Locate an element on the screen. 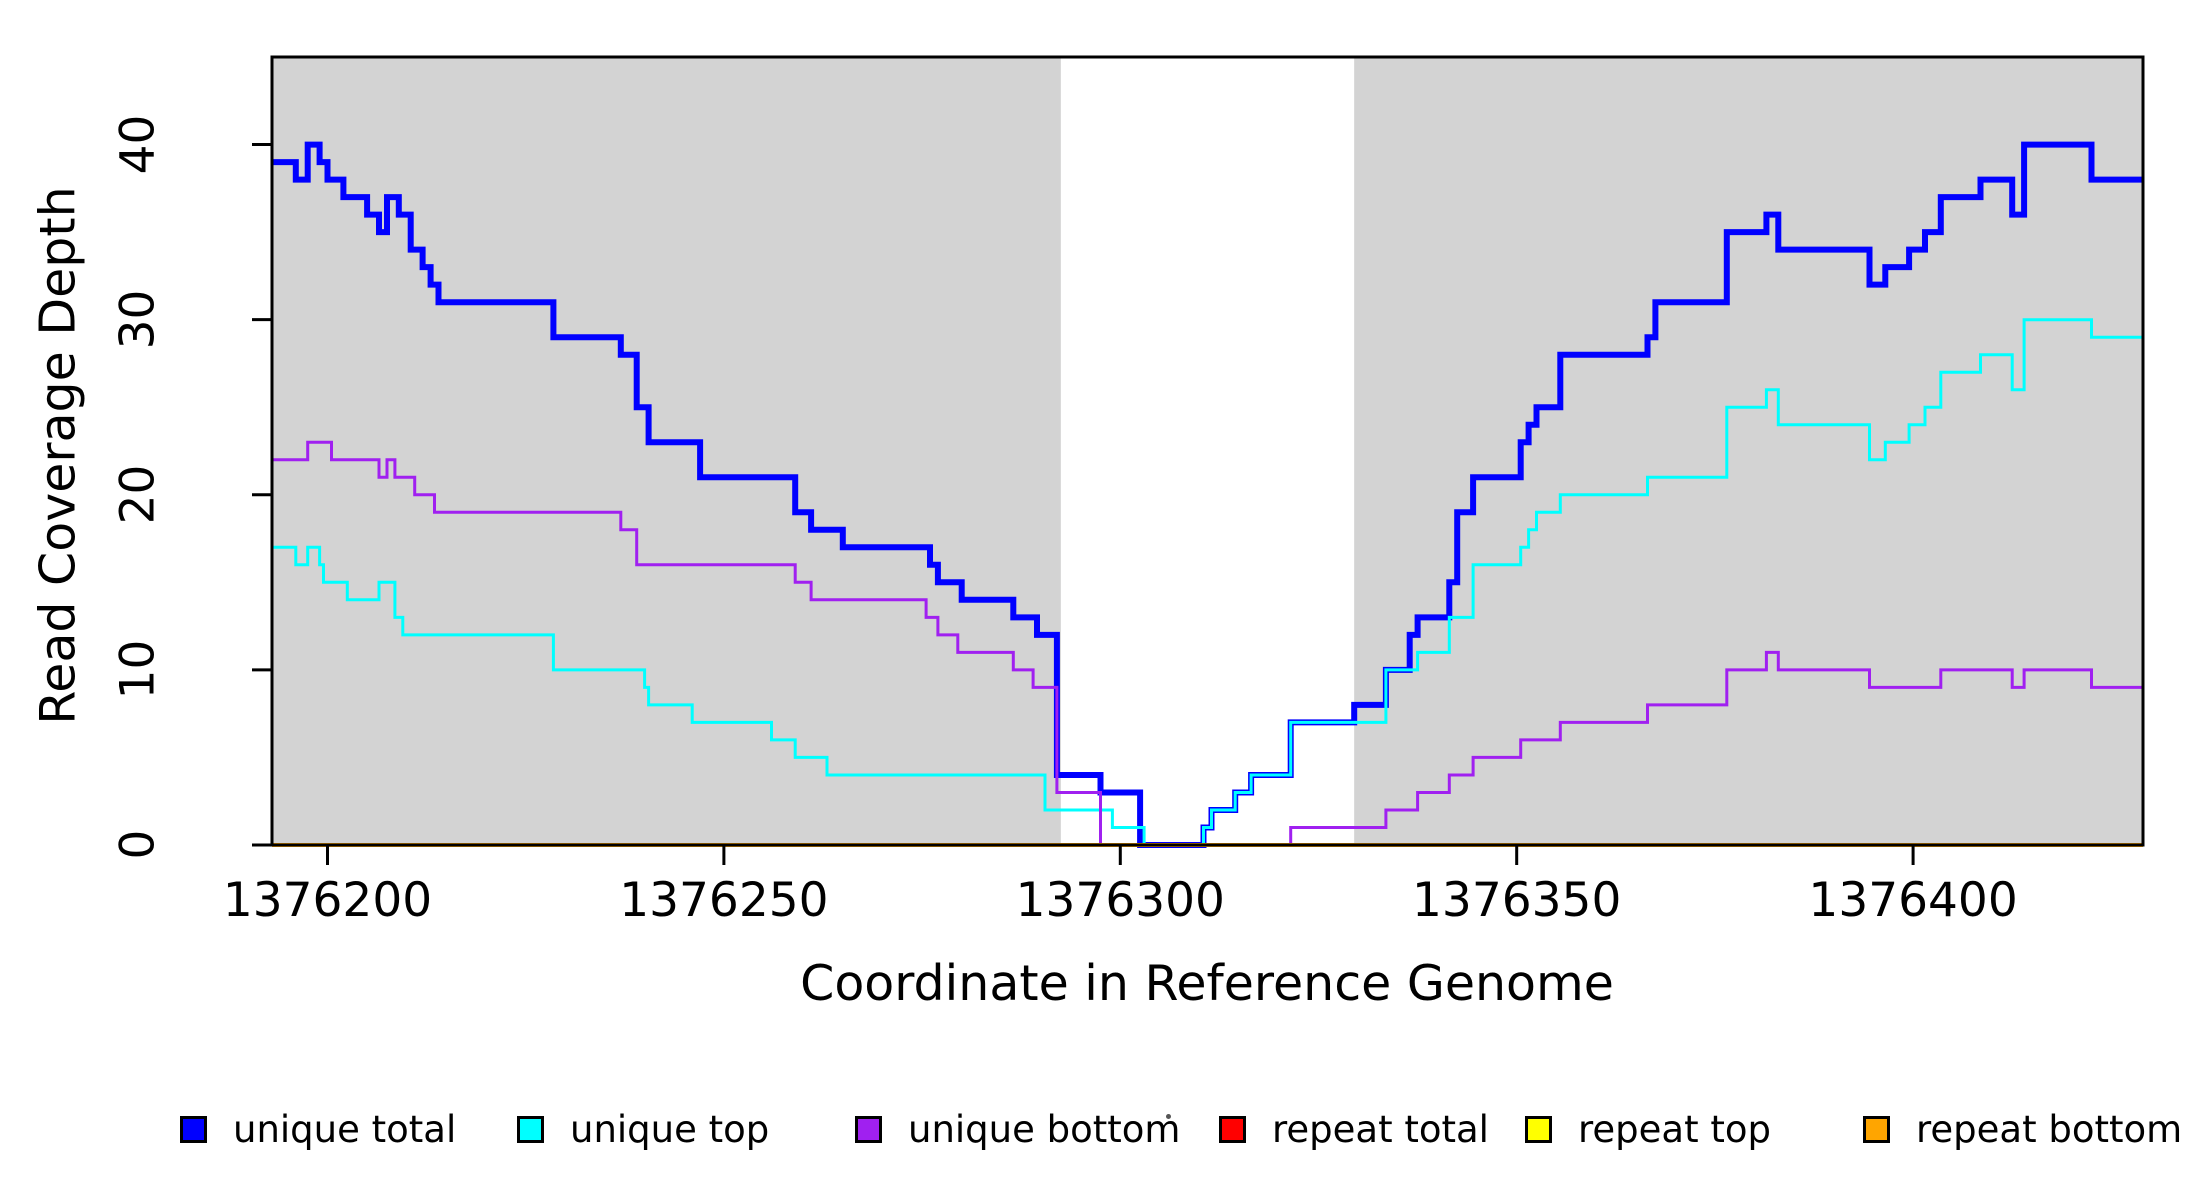 The height and width of the screenshot is (1200, 2200). legend-swatch-unique-top is located at coordinates (530, 1129).